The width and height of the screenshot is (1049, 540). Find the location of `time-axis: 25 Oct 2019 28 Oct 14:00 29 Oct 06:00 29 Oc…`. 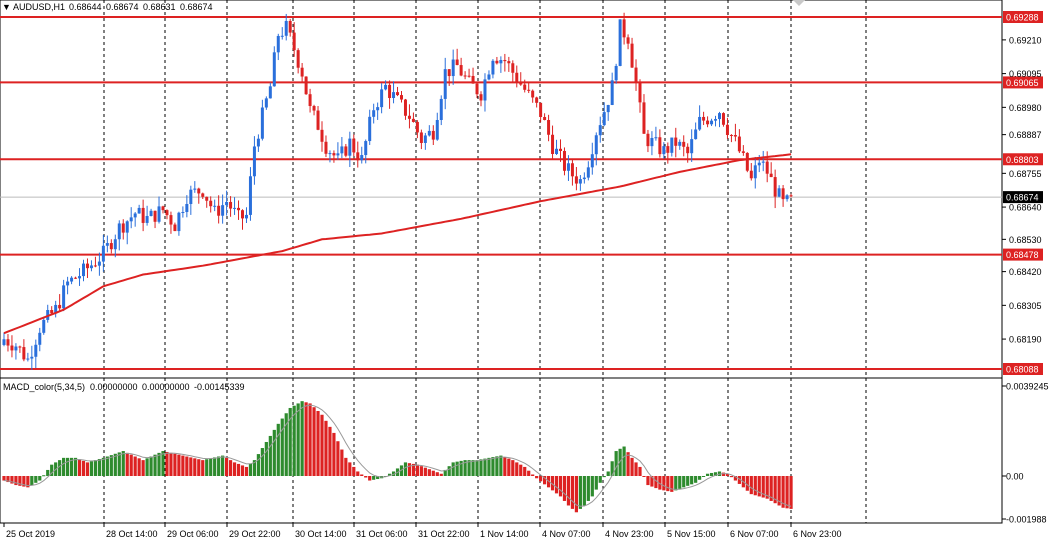

time-axis: 25 Oct 2019 28 Oct 14:00 29 Oct 06:00 29 Oc… is located at coordinates (422, 531).